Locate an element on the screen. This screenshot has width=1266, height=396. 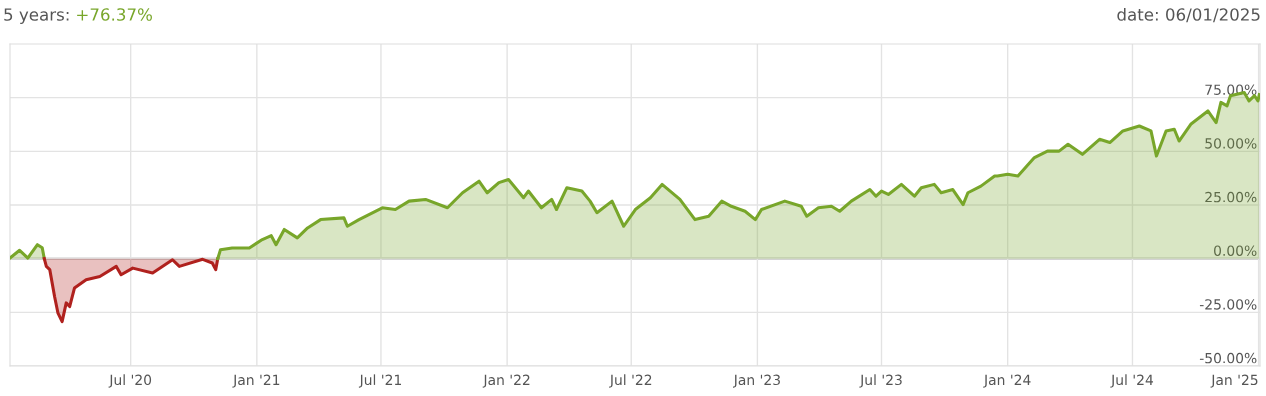
x-tick-label: Jul '22 is located at coordinates (630, 381).